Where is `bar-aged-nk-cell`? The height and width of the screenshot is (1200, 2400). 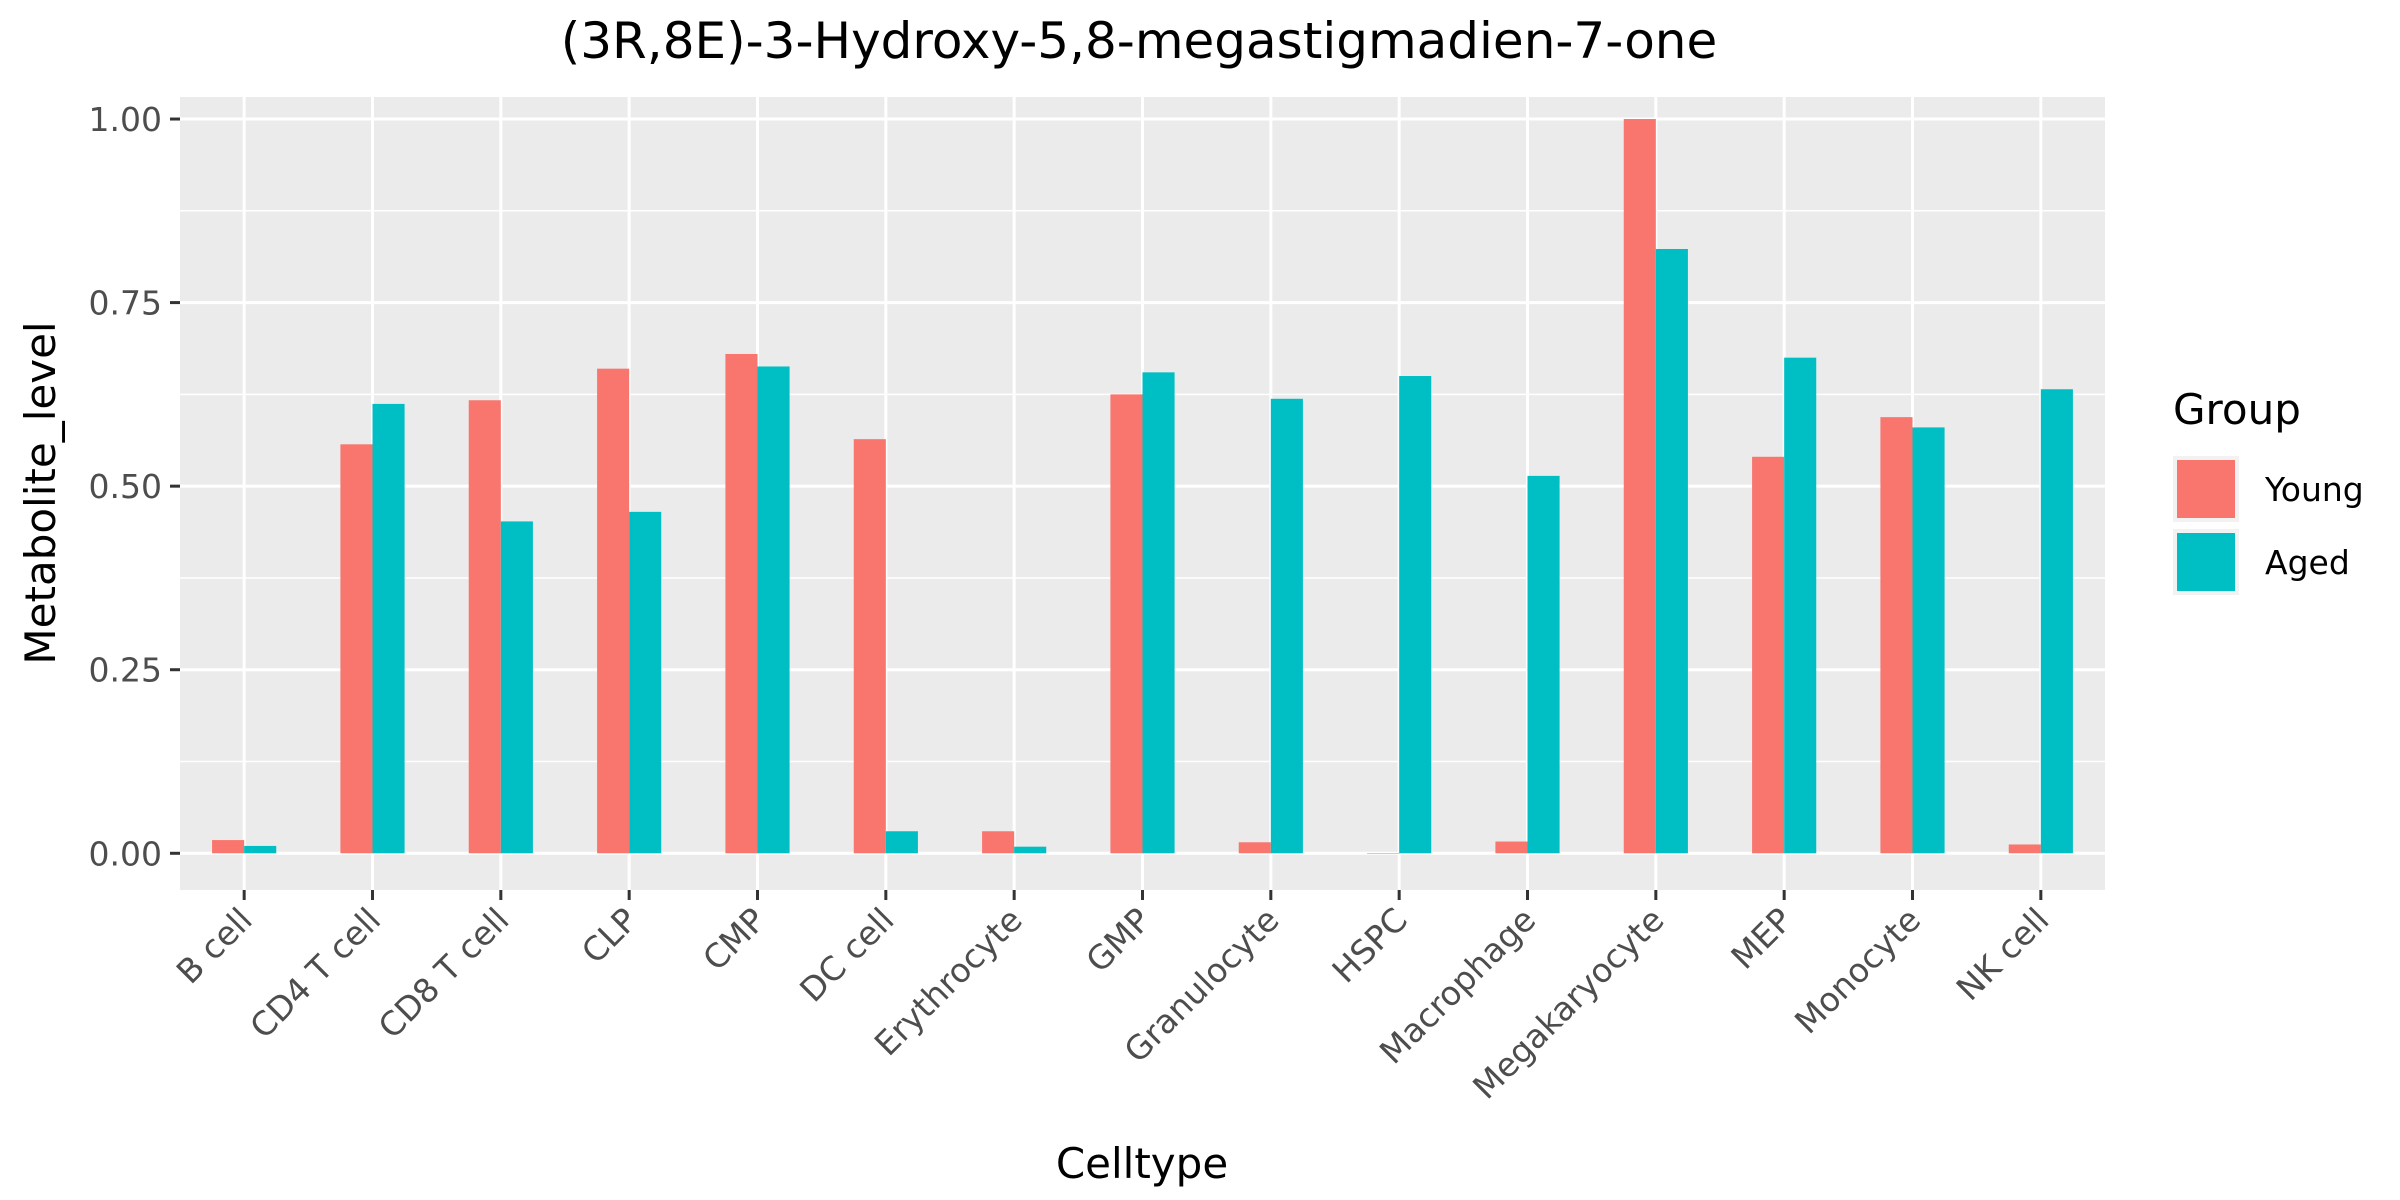 bar-aged-nk-cell is located at coordinates (2056, 621).